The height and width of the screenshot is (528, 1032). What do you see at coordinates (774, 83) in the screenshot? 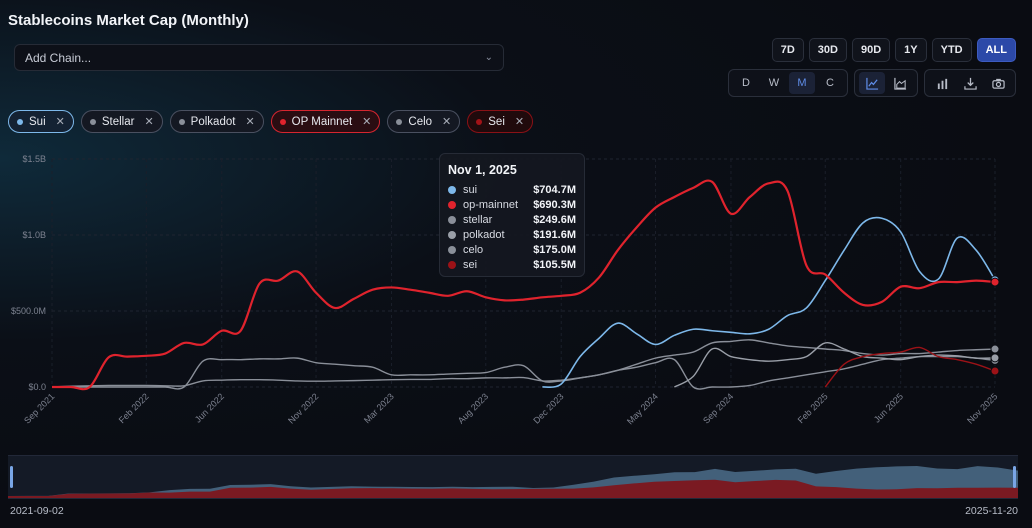
I see `interval-w-button: W` at bounding box center [774, 83].